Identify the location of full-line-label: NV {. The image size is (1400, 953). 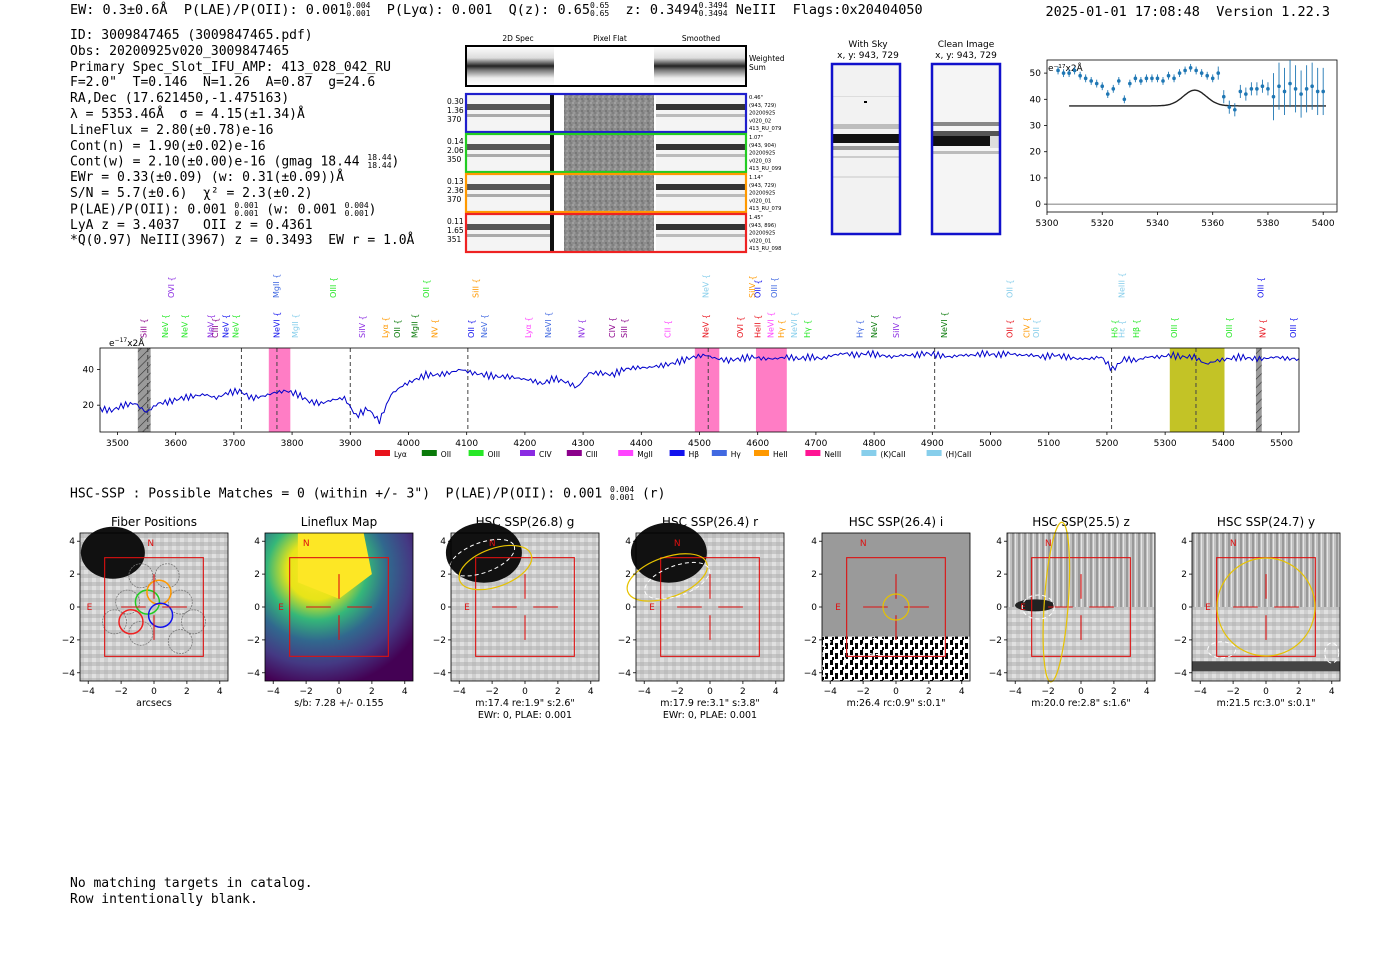
(1262, 328).